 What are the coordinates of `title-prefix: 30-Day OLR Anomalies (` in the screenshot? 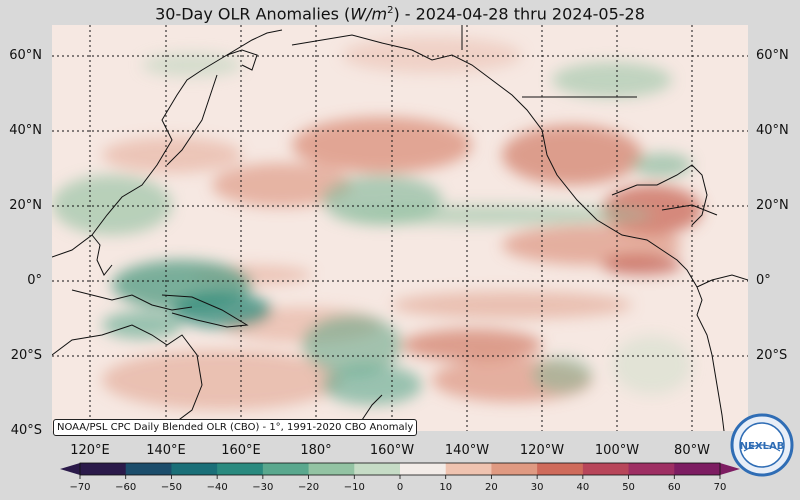 It's located at (253, 14).